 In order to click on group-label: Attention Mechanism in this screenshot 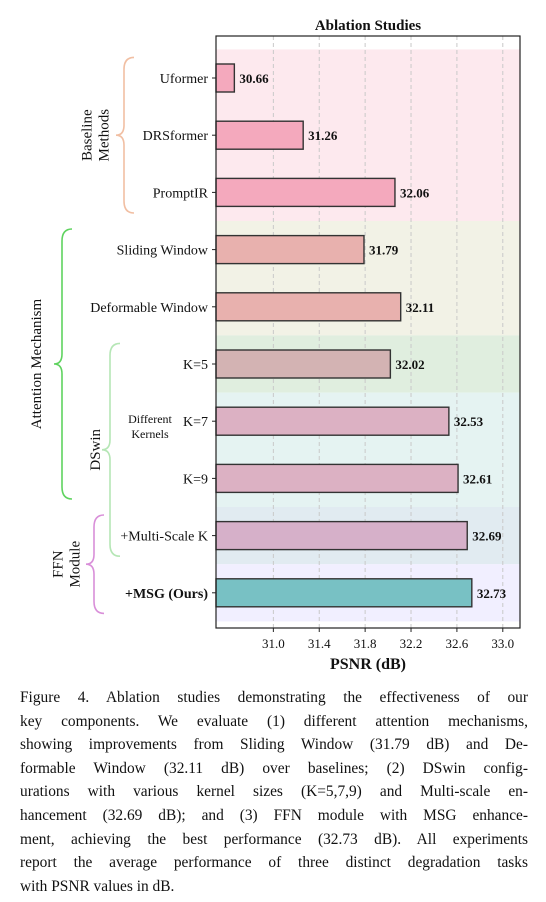, I will do `click(37, 363)`.